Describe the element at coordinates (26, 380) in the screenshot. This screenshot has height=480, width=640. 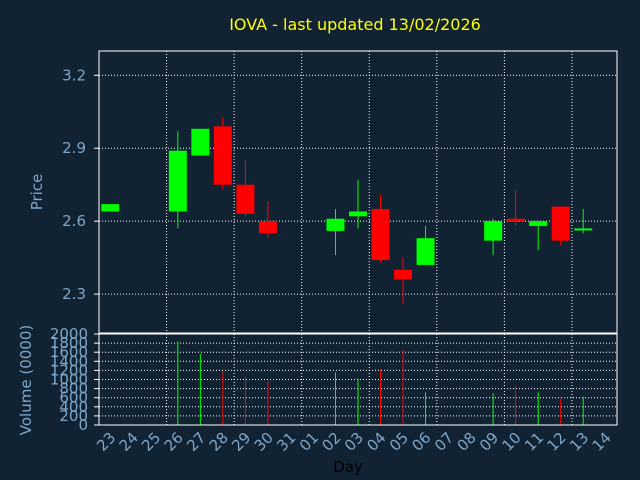
I see `volume-axis-label: Volume (0000)` at that location.